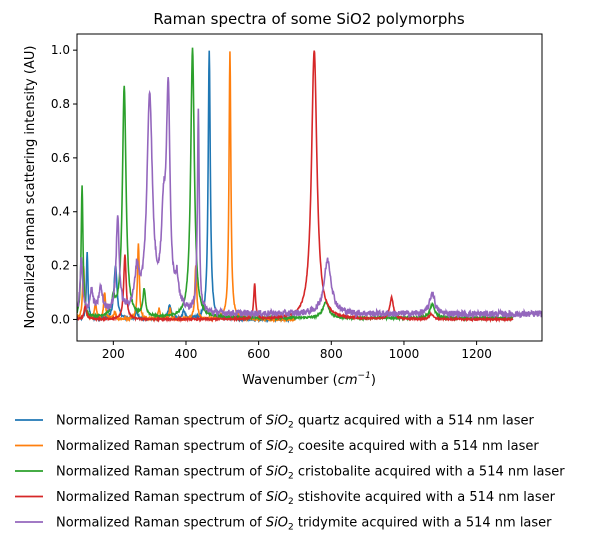  What do you see at coordinates (348, 380) in the screenshot?
I see `x-axis-label-unit: cm` at bounding box center [348, 380].